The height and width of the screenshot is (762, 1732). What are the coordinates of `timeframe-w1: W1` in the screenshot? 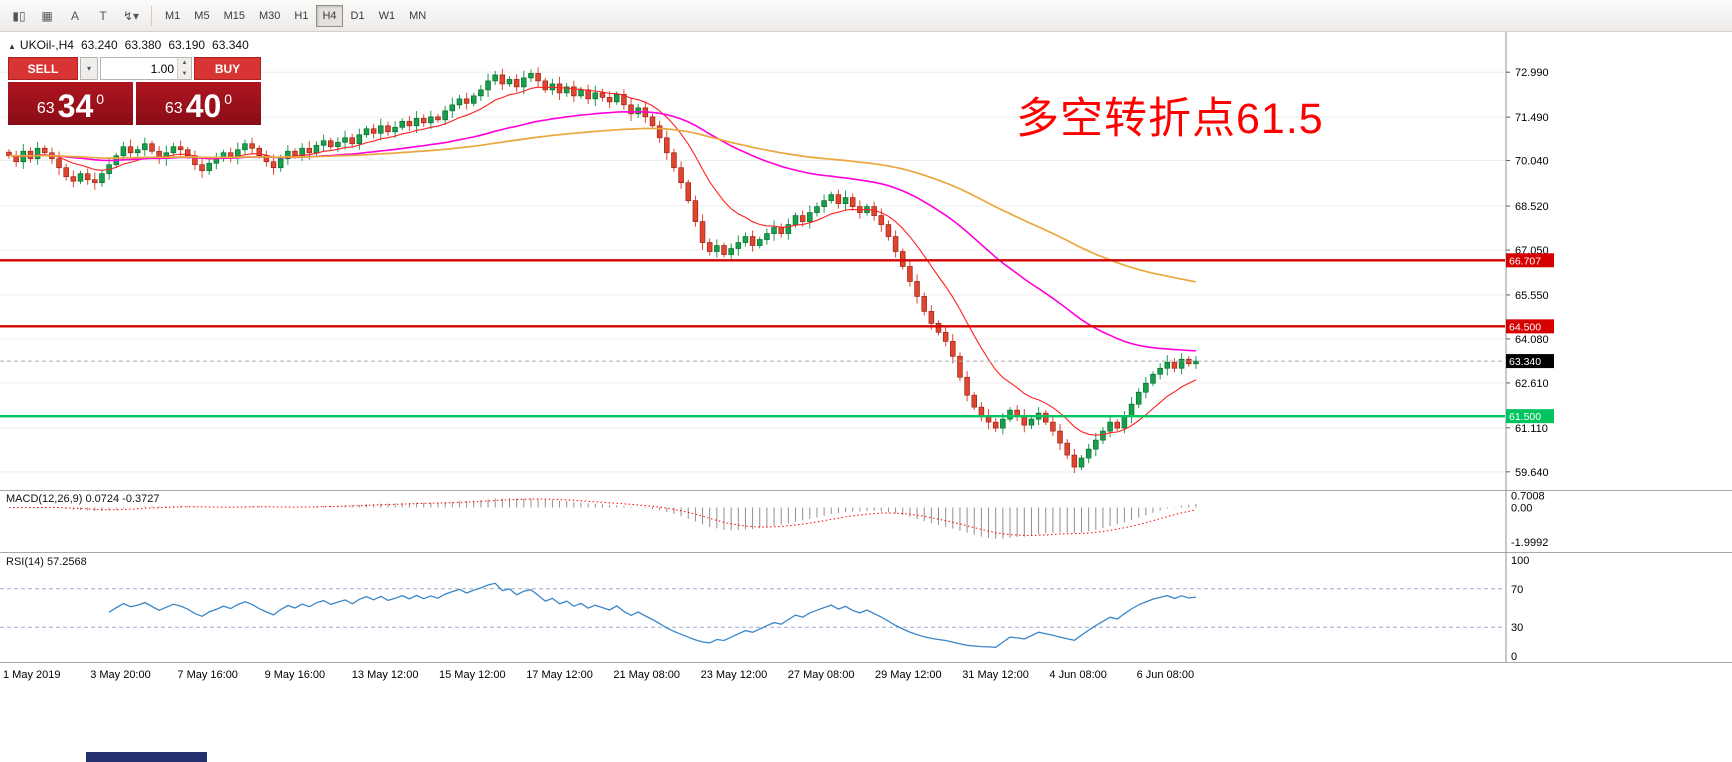 It's located at (387, 16).